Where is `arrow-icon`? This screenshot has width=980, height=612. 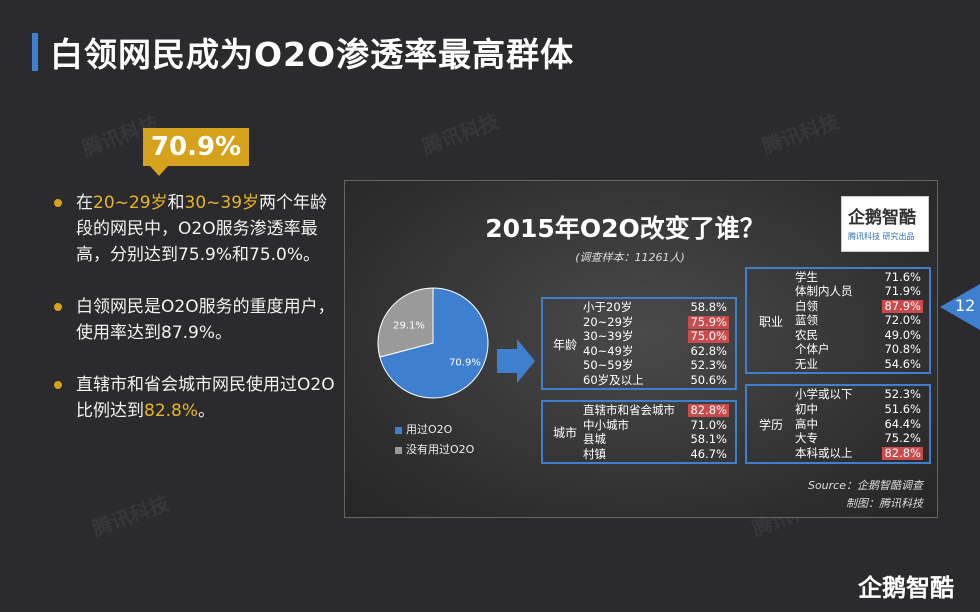
arrow-icon is located at coordinates (516, 361).